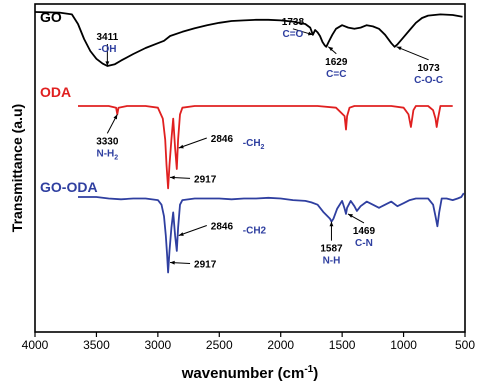  I want to click on x-tick-label: 4000, so click(35, 345).